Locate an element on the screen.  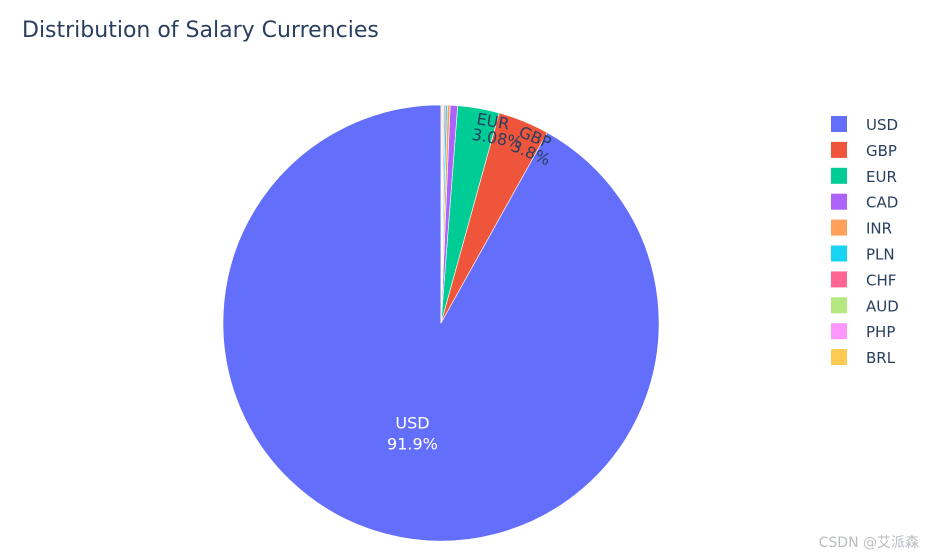
legend-label-php: PHP is located at coordinates (880, 332).